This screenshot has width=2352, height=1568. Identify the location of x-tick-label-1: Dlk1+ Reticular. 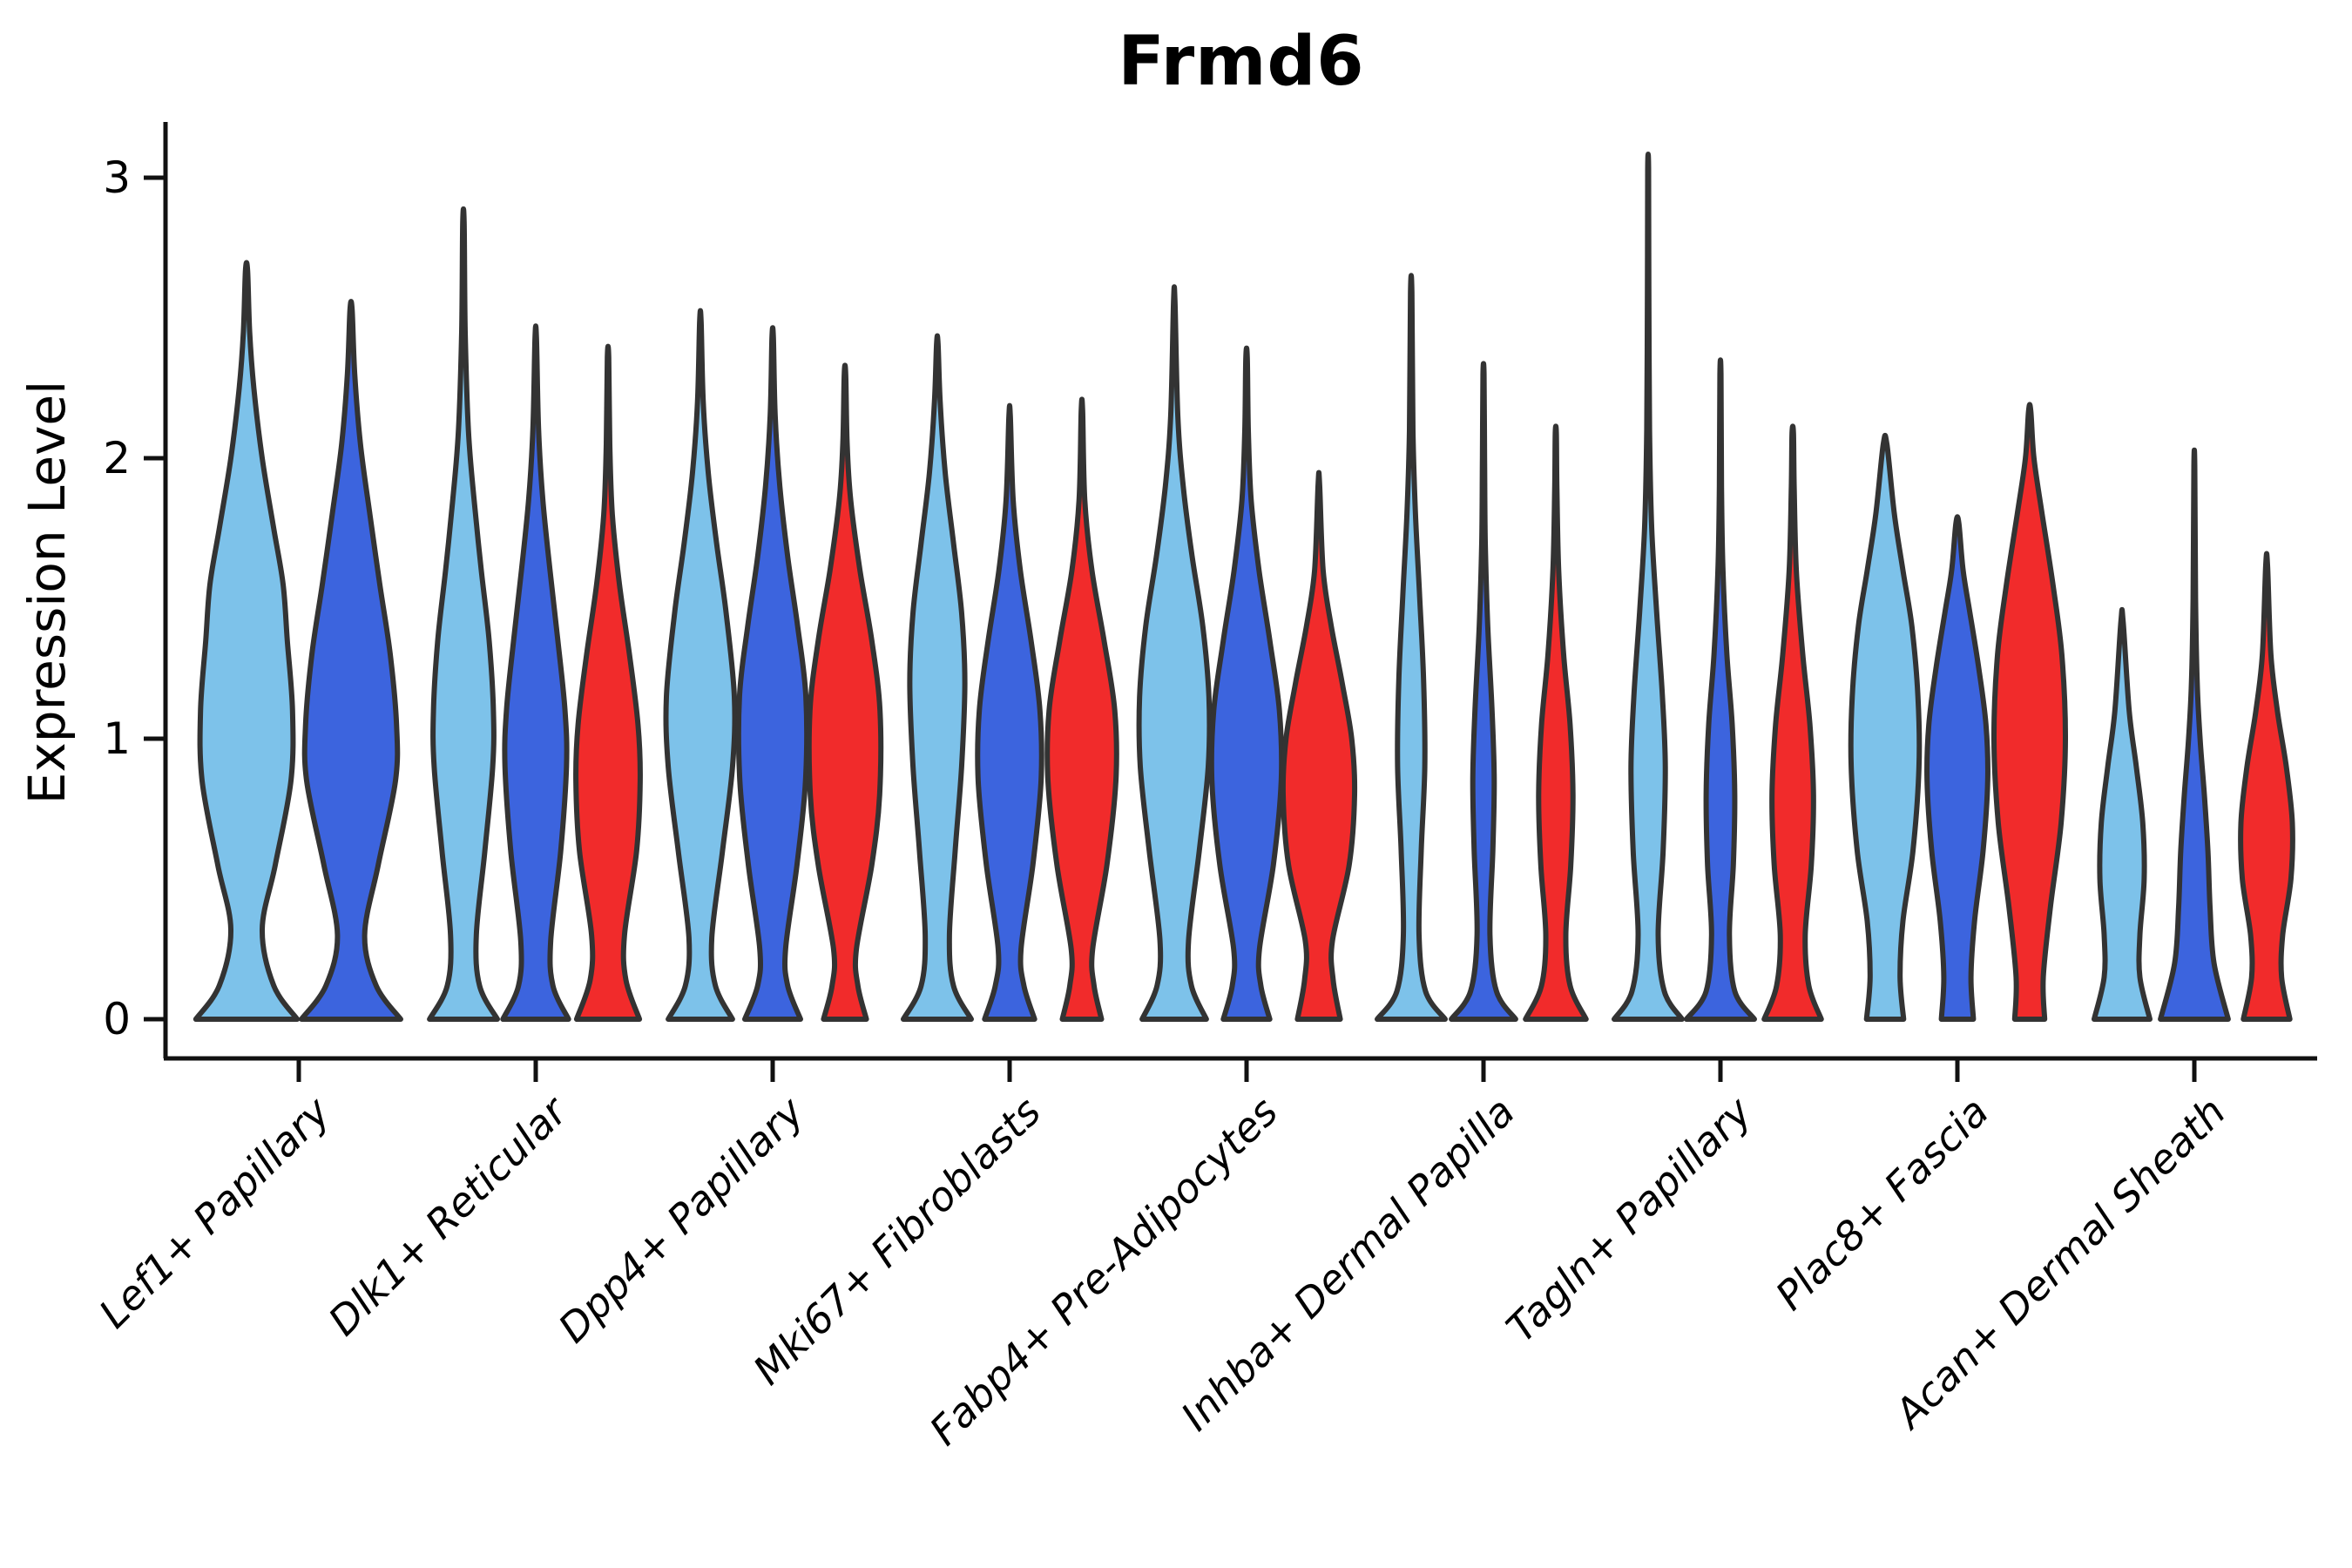
(448, 1215).